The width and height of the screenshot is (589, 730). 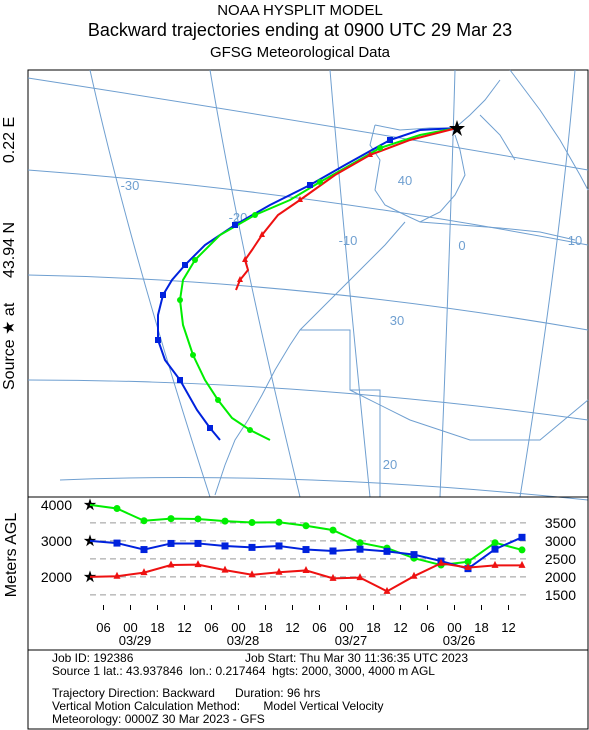 What do you see at coordinates (560, 559) in the screenshot?
I see `y-tick-label: 2500` at bounding box center [560, 559].